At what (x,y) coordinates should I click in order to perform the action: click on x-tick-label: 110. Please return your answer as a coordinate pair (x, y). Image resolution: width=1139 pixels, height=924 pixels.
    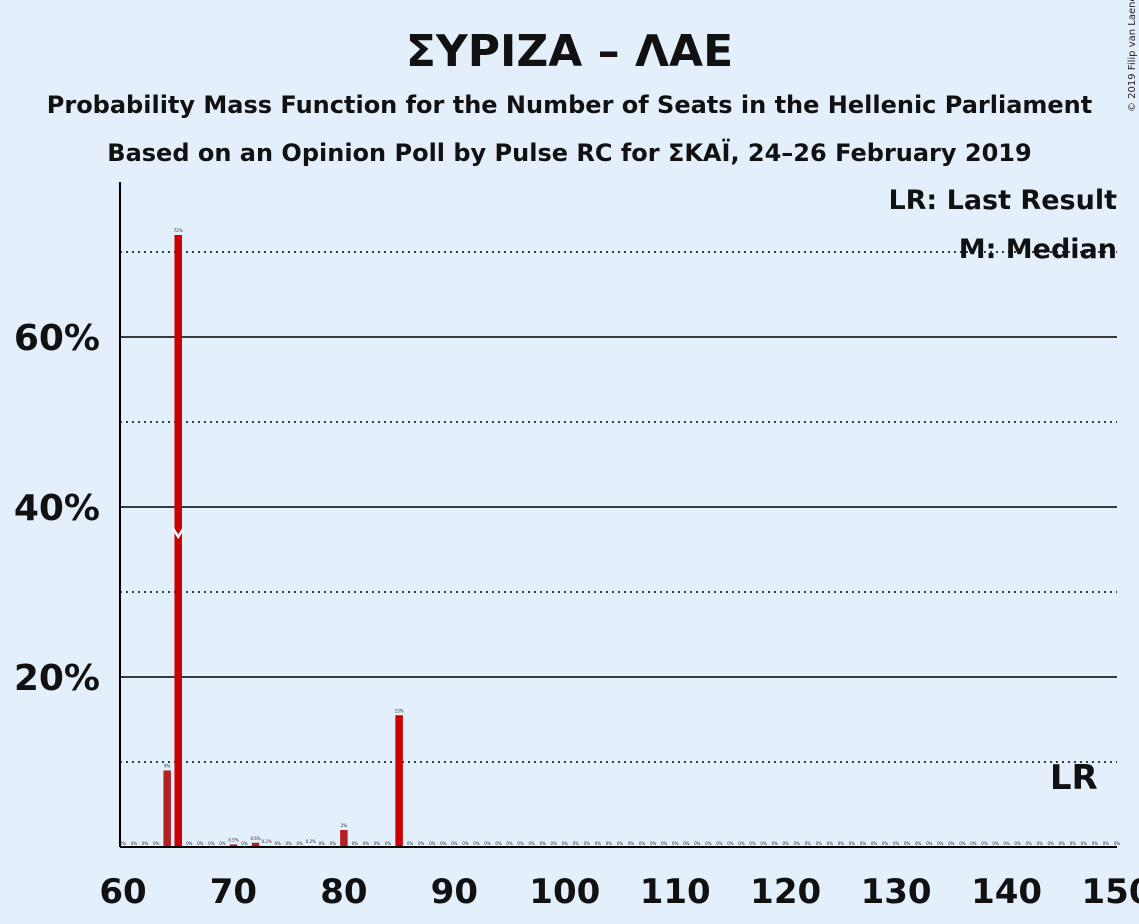
    Looking at the image, I should click on (675, 892).